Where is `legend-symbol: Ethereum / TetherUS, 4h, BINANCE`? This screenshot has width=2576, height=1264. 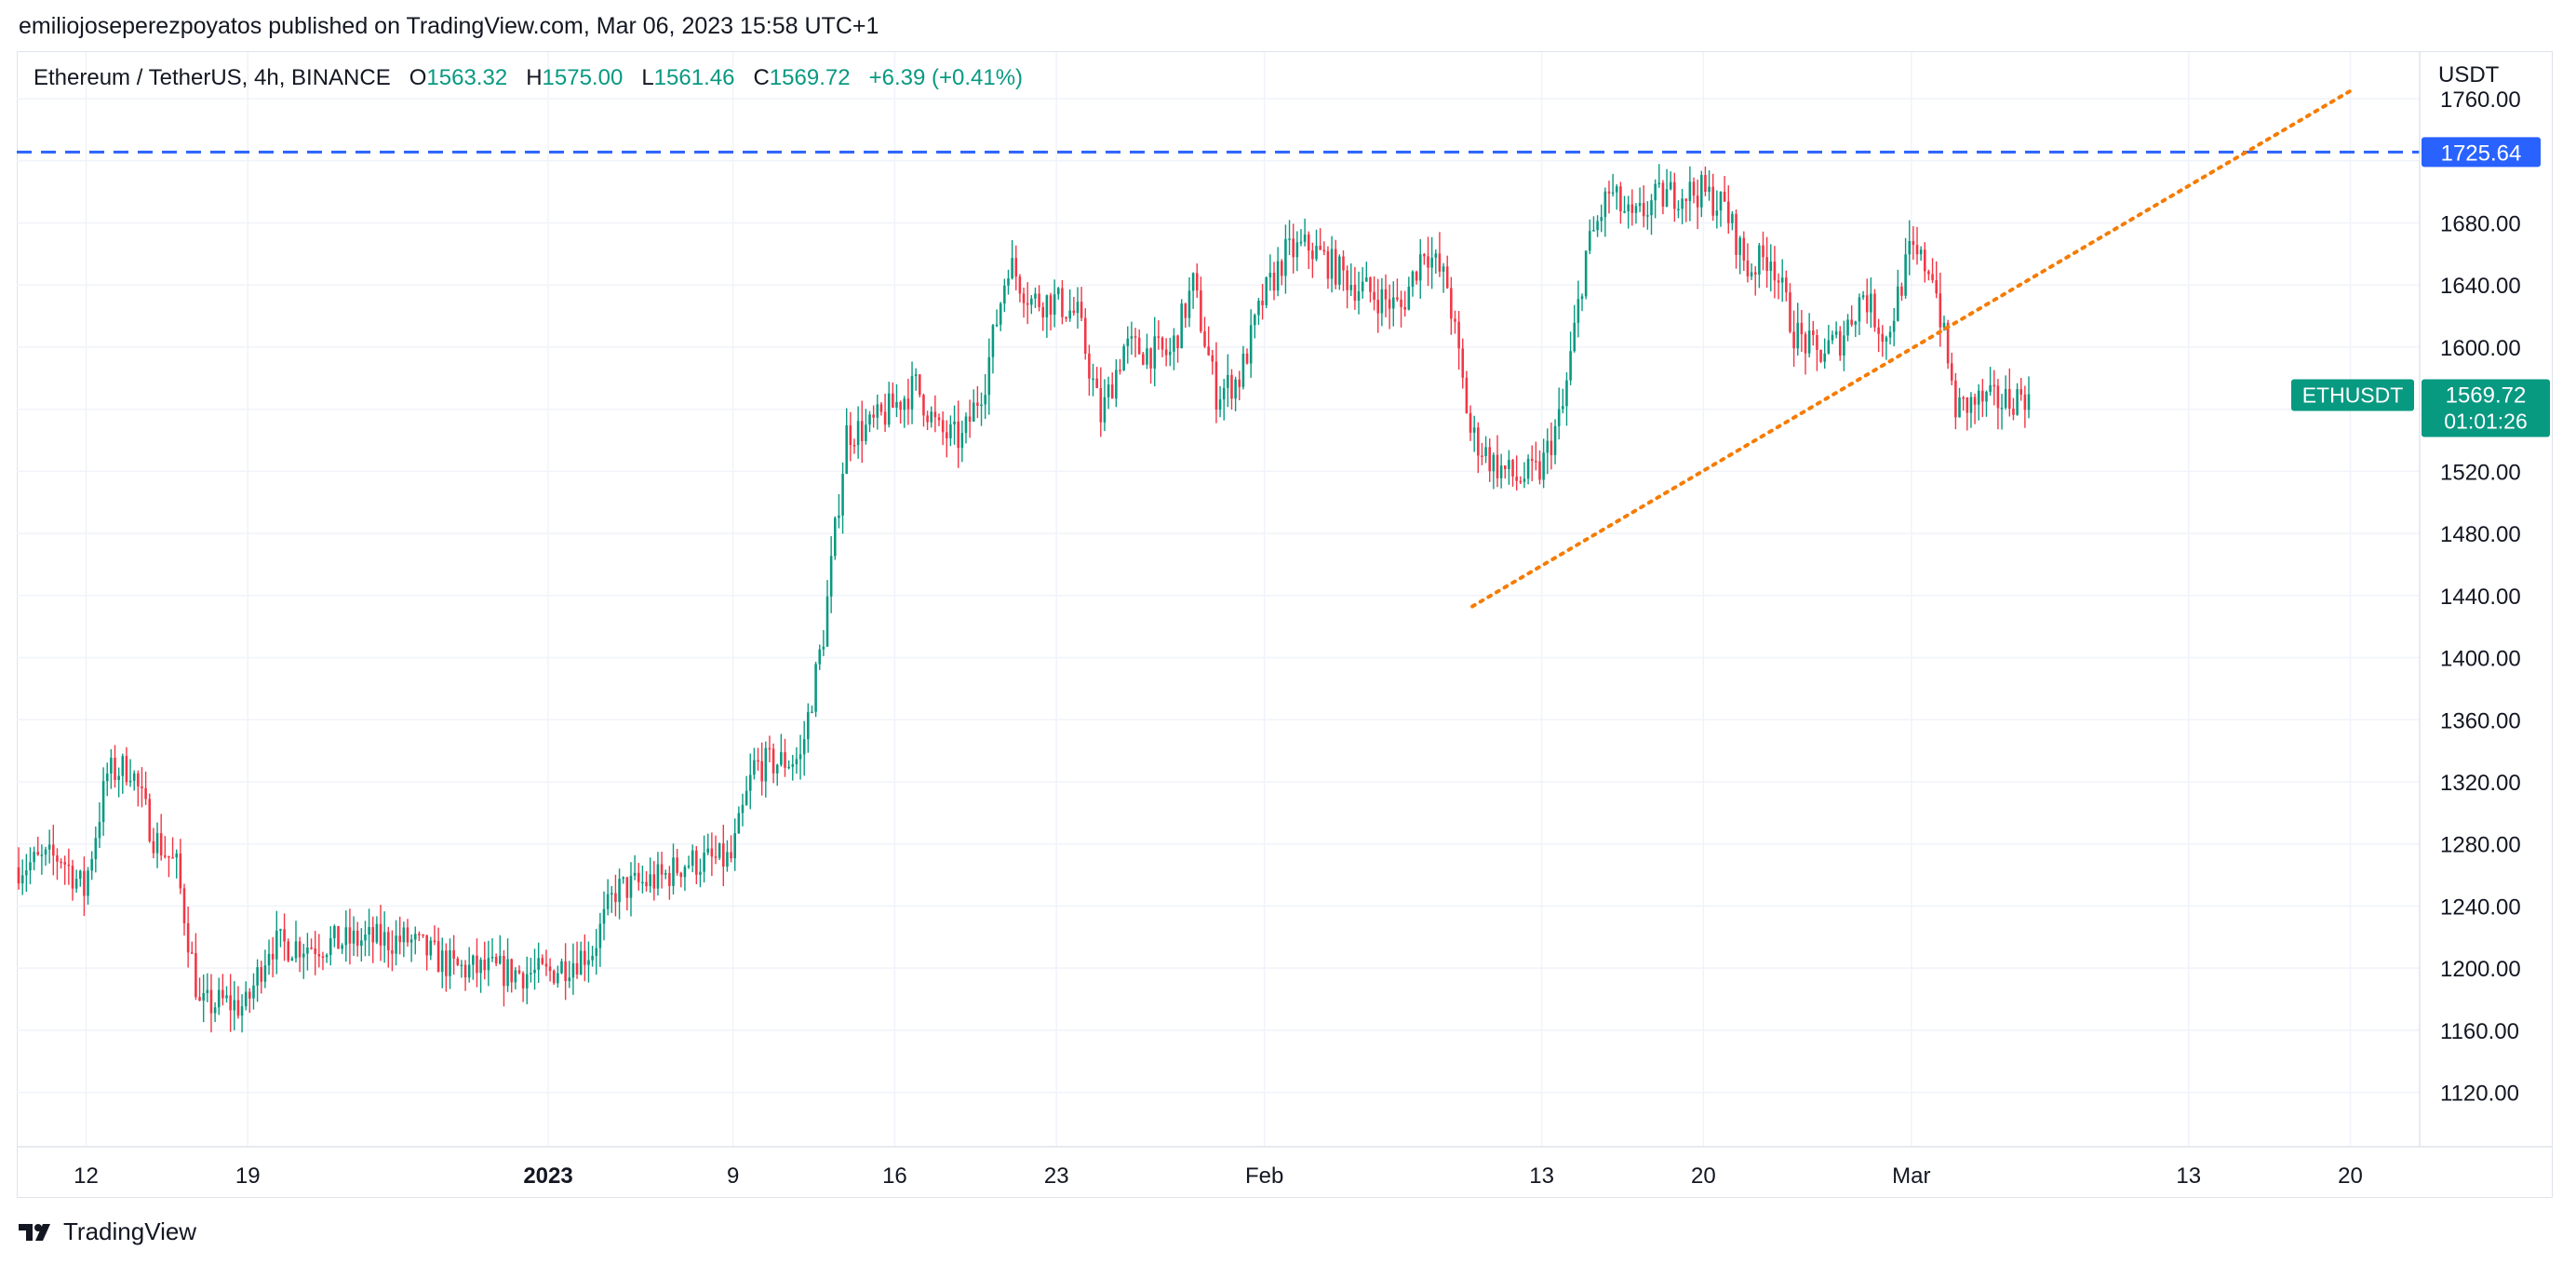
legend-symbol: Ethereum / TetherUS, 4h, BINANCE is located at coordinates (212, 77).